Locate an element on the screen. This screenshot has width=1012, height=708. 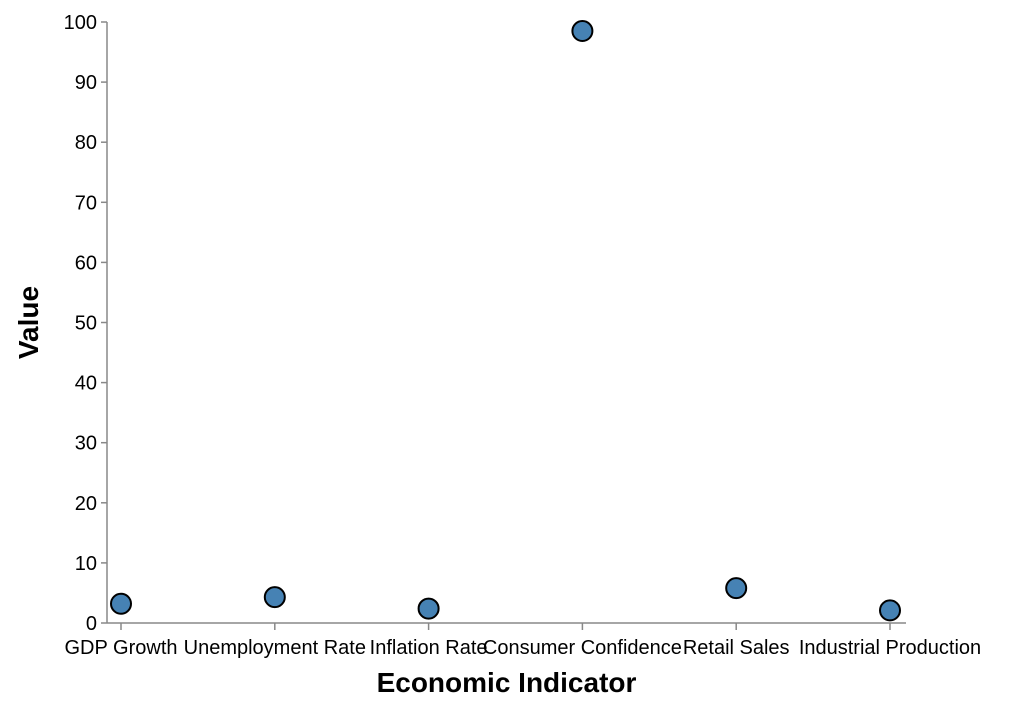
y-tick-label: 10 is located at coordinates (86, 564).